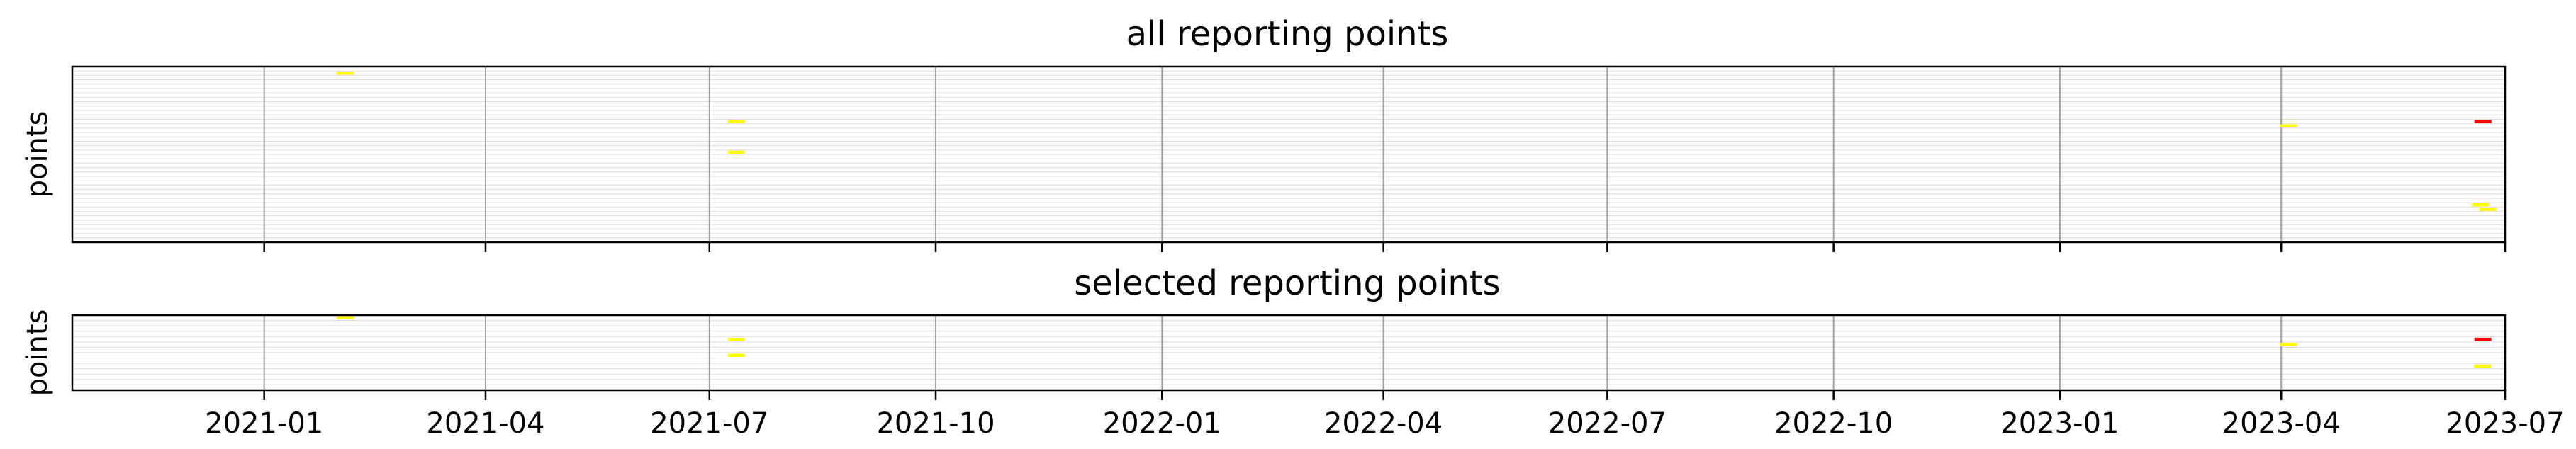 This screenshot has width=2576, height=449. I want to click on x-tick-label: 2021-01, so click(264, 423).